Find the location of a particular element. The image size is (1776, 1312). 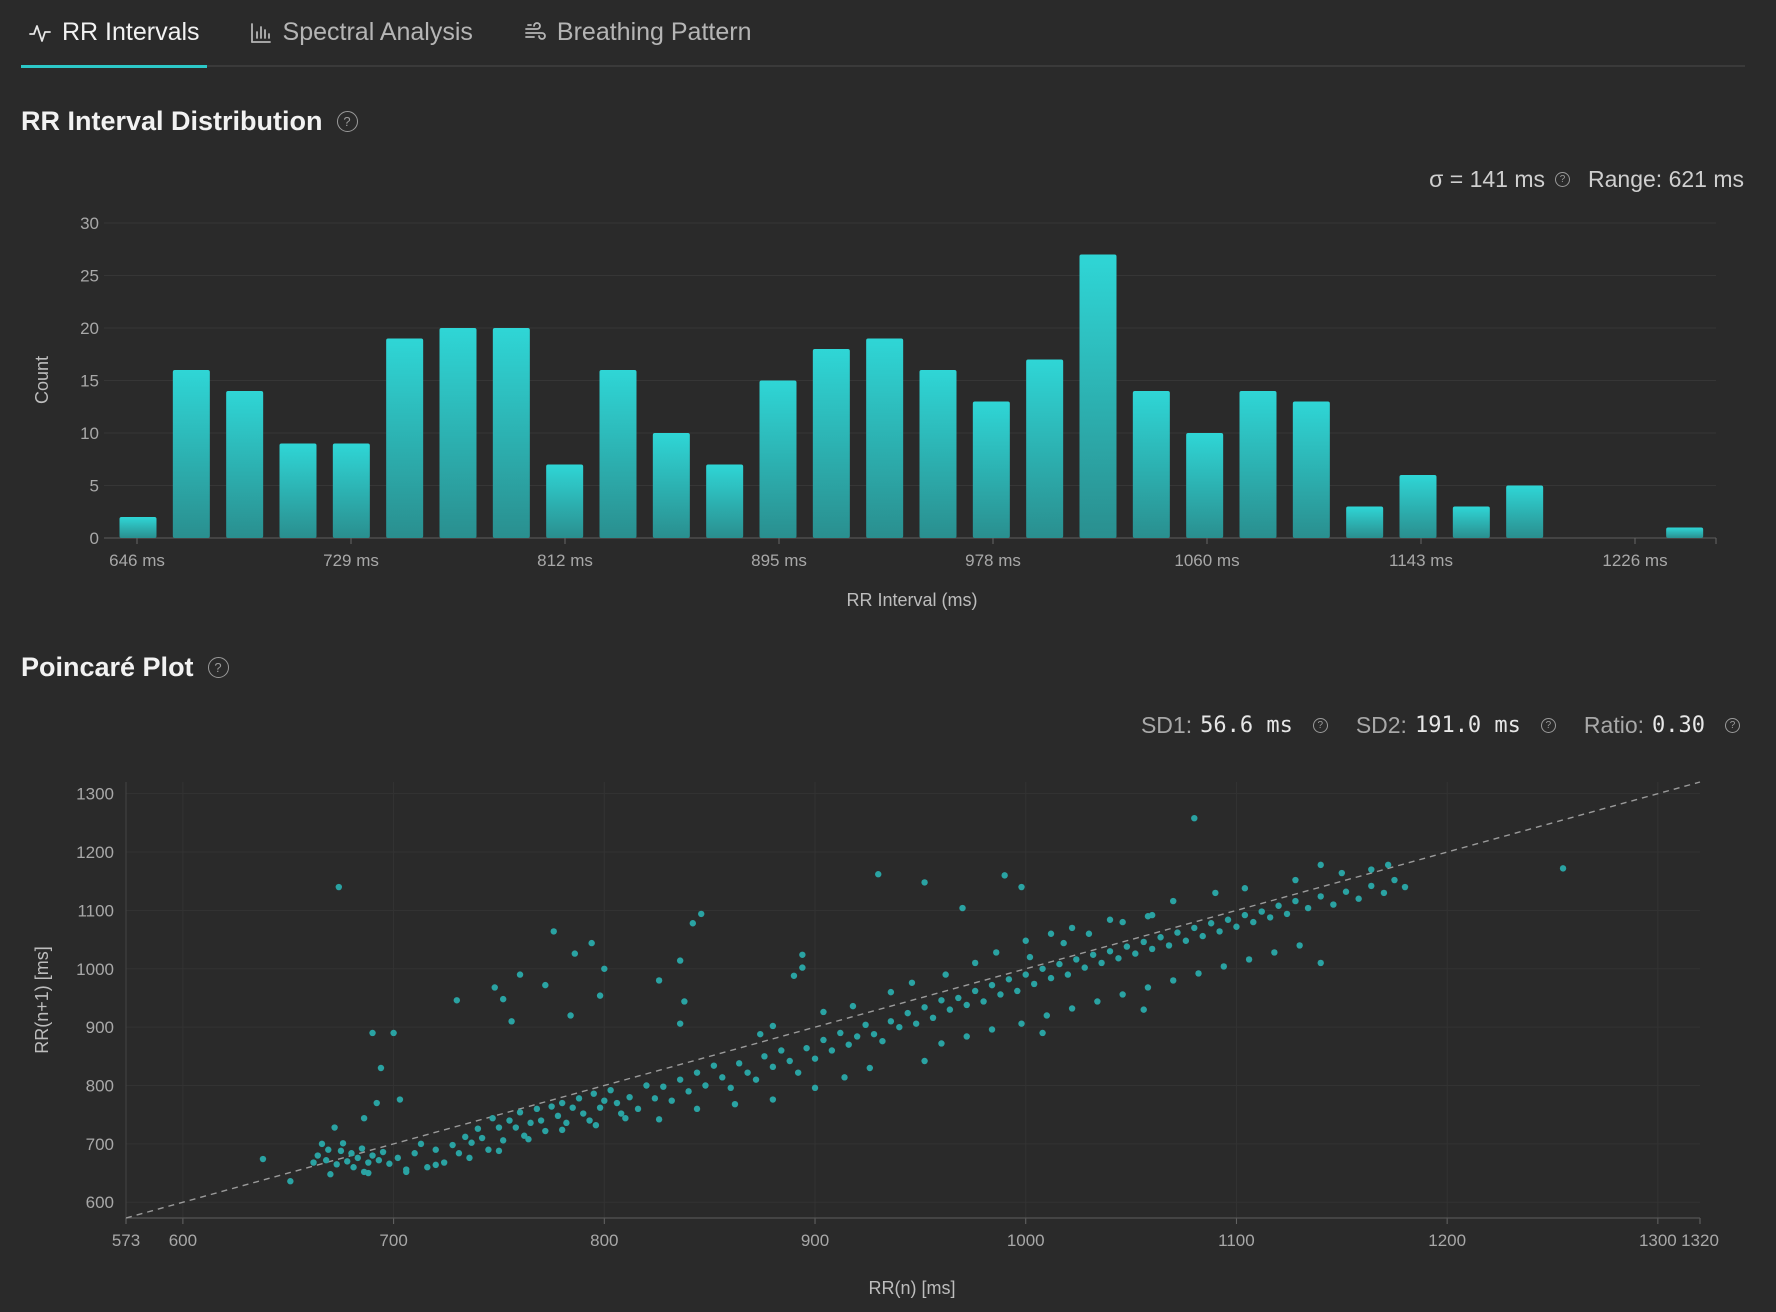

histogram-title: RR Interval Distribution ? is located at coordinates (189, 121).